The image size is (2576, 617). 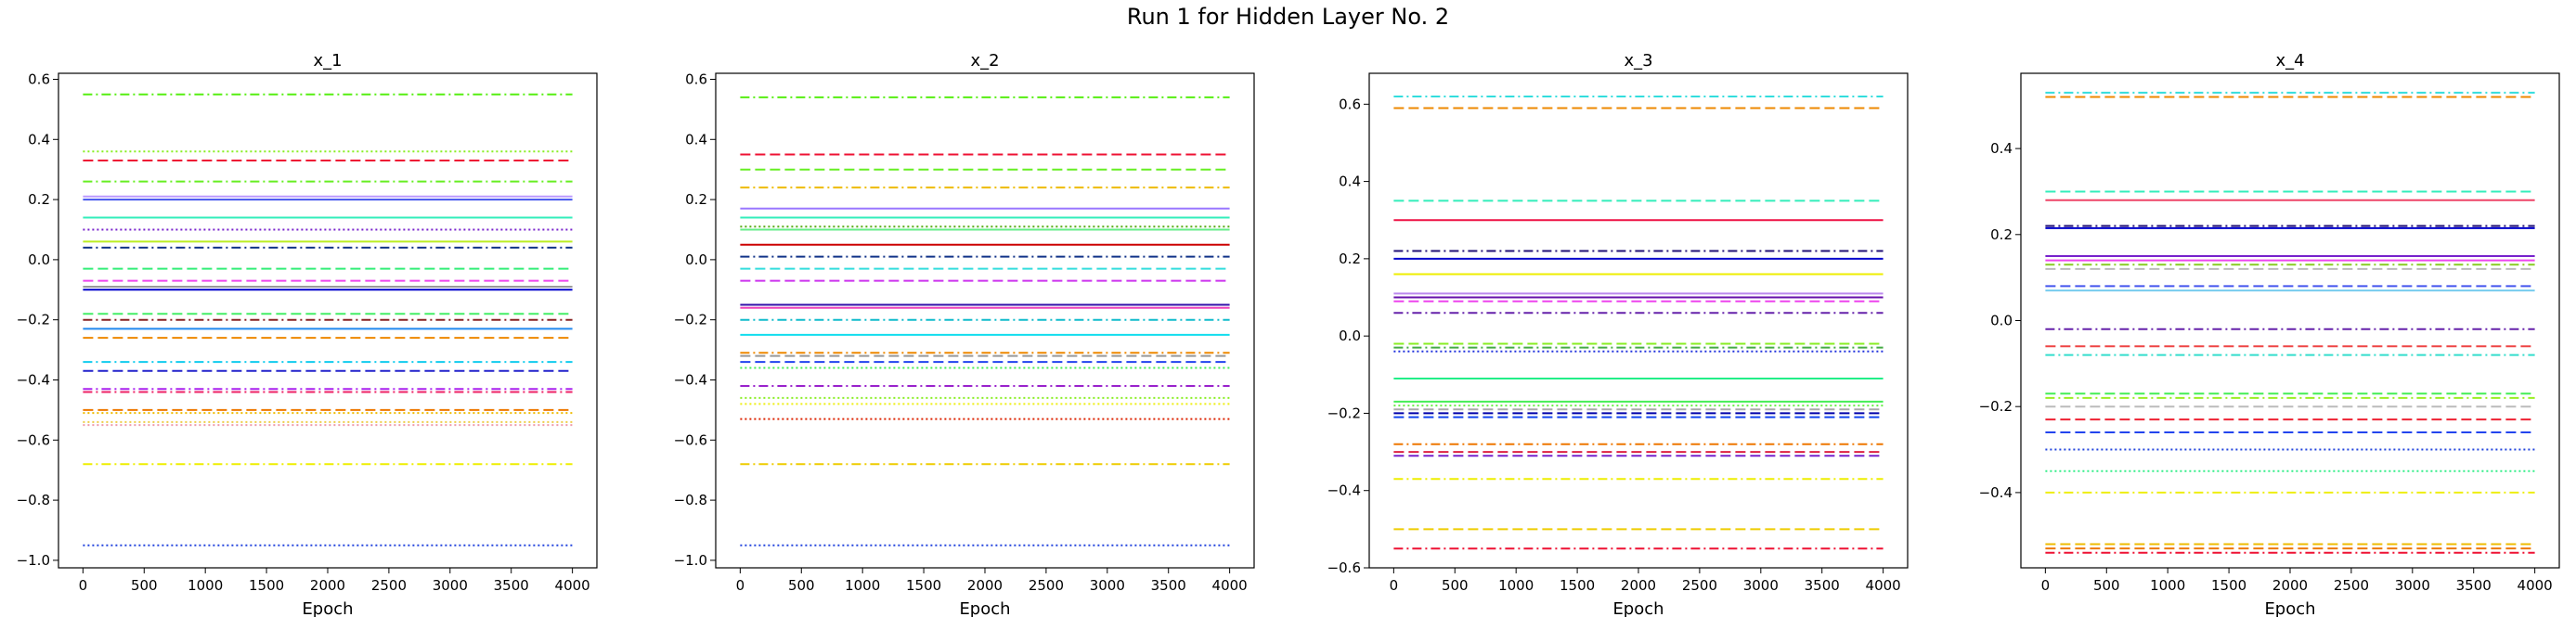 I want to click on subplot-title: x_4, so click(x=2289, y=61).